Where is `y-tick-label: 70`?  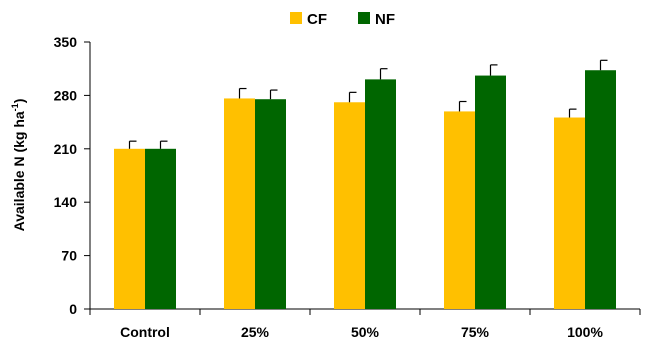 y-tick-label: 70 is located at coordinates (69, 256).